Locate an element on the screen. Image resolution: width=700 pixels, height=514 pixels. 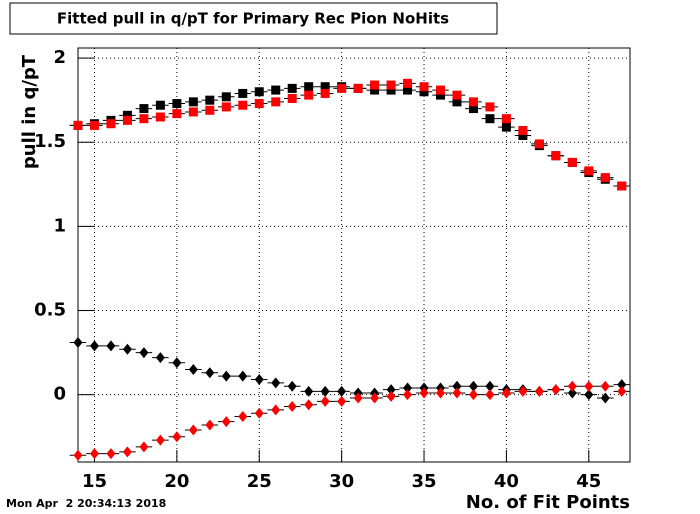
x-tick-label: 45 is located at coordinates (588, 481).